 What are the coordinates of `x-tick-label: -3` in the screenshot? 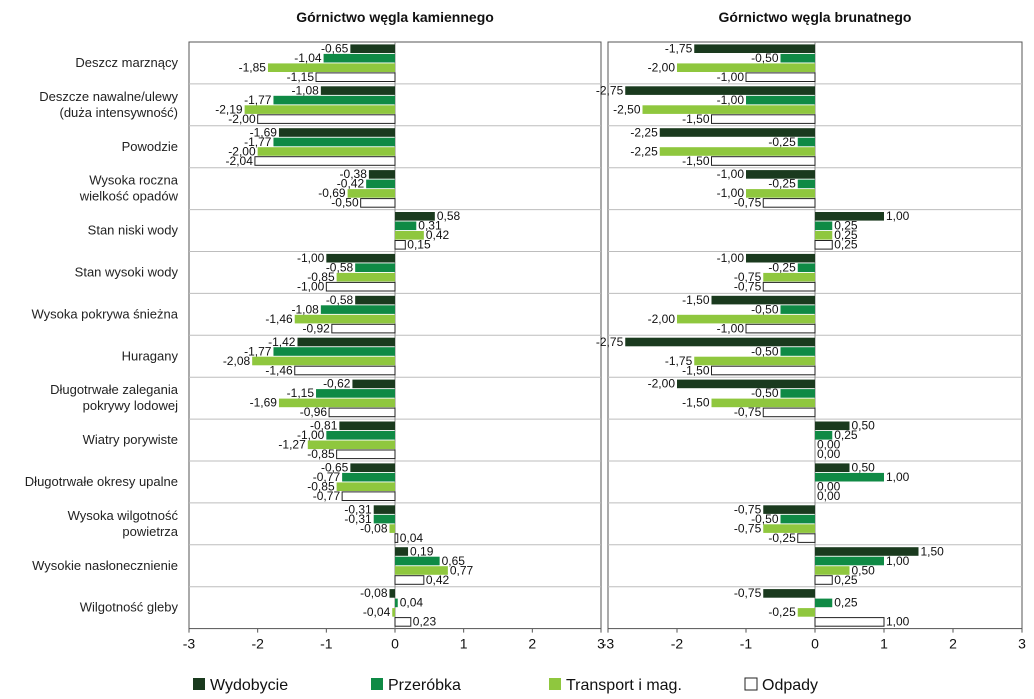 It's located at (608, 644).